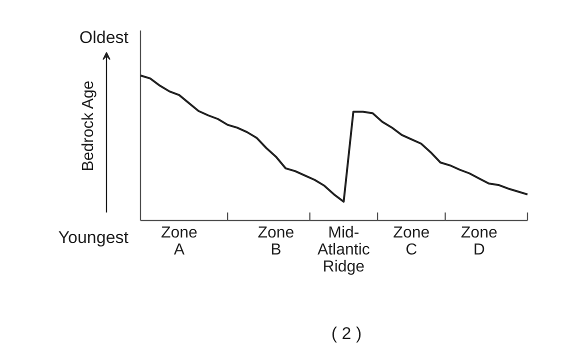 This screenshot has width=562, height=354. What do you see at coordinates (276, 241) in the screenshot?
I see `x-tick-label: Zone B` at bounding box center [276, 241].